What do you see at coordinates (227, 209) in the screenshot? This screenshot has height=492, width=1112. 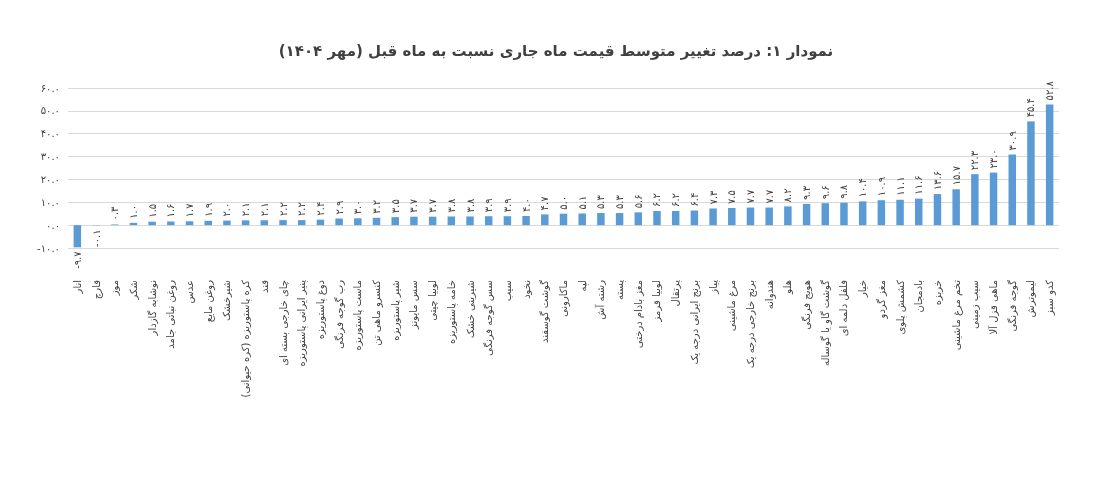 I see `data-label: ۲.۰` at bounding box center [227, 209].